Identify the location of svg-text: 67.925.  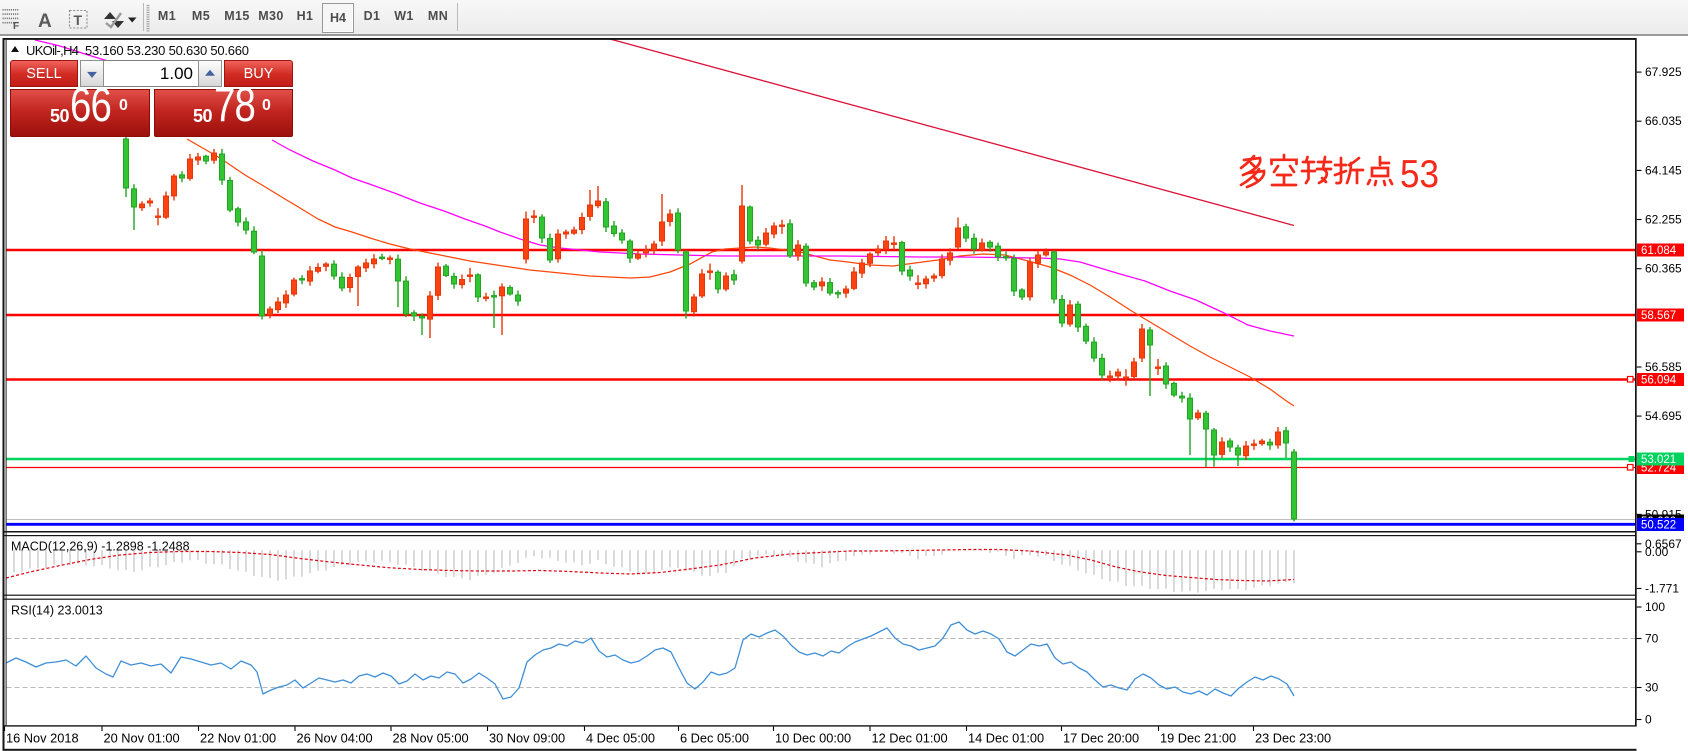
(1663, 72).